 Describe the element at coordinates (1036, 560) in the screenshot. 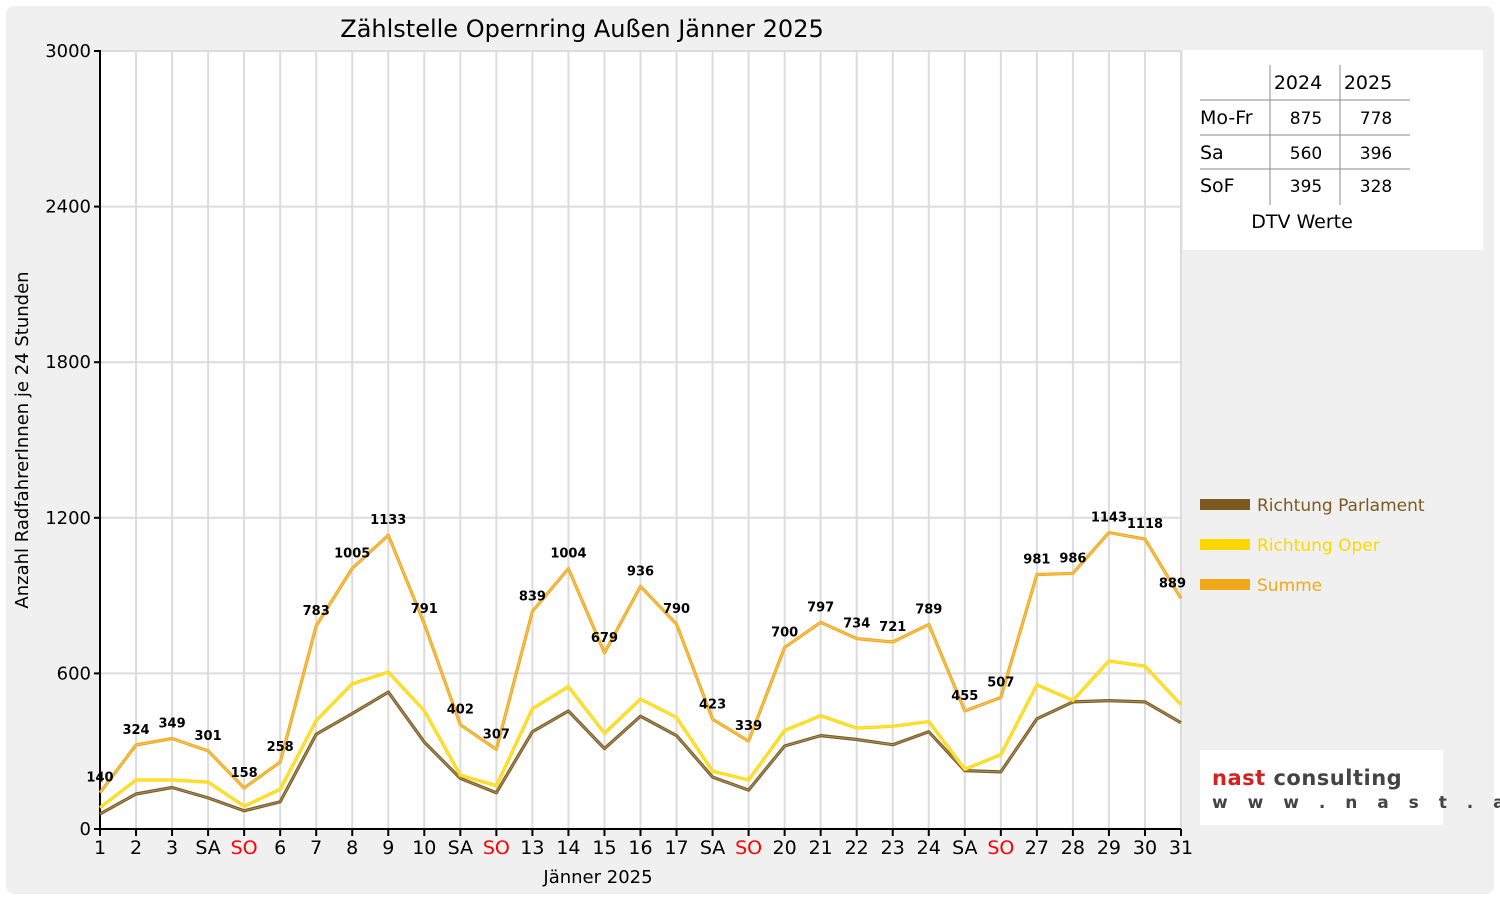

I see `data-label: 981` at that location.